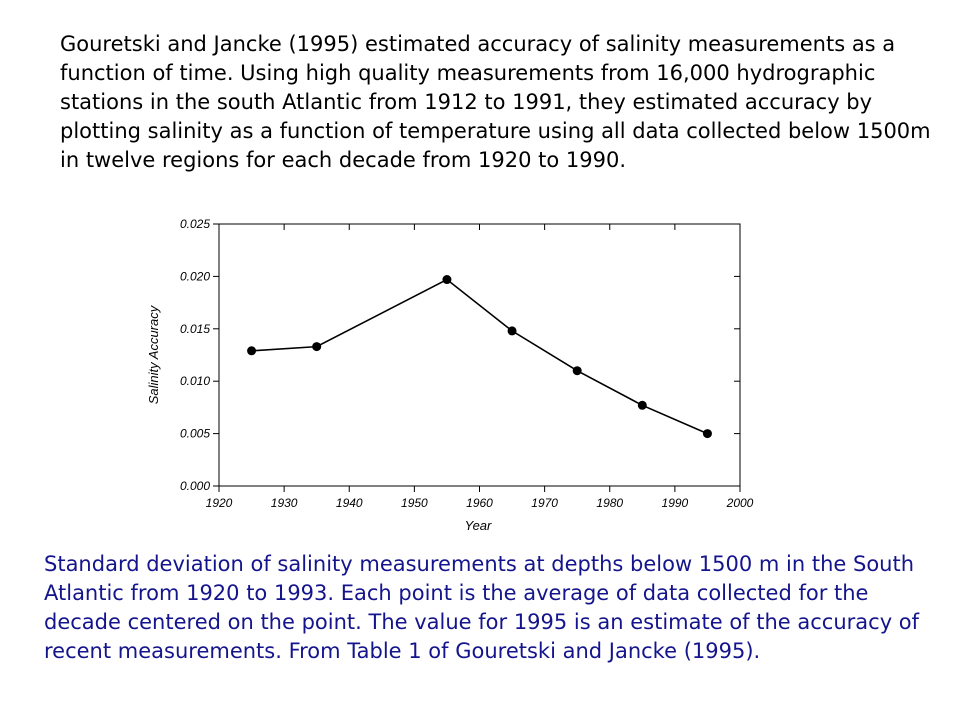 This screenshot has height=720, width=960. I want to click on x-tick-label: 2000, so click(740, 503).